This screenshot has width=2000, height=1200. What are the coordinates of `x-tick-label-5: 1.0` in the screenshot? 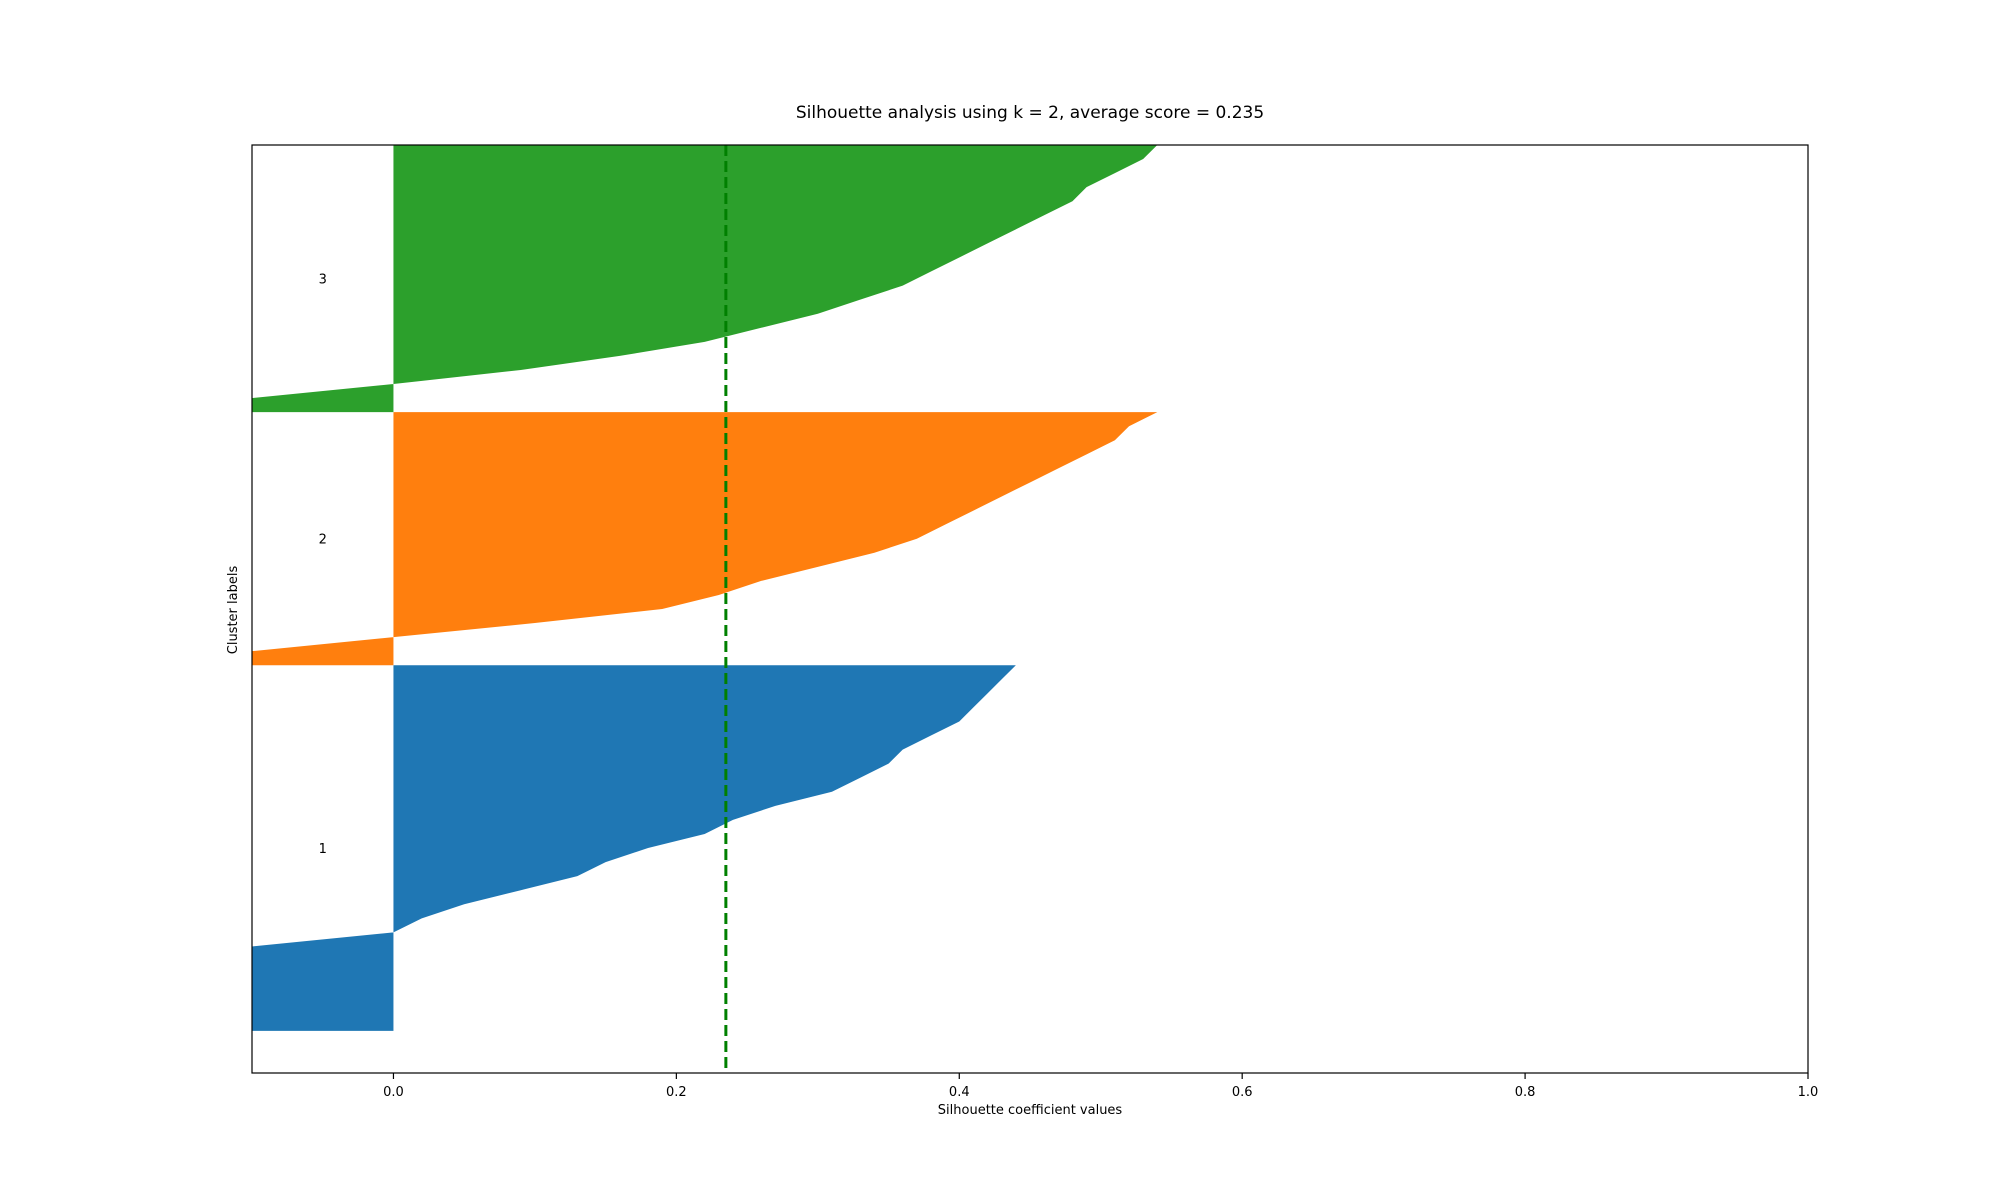 It's located at (1808, 1092).